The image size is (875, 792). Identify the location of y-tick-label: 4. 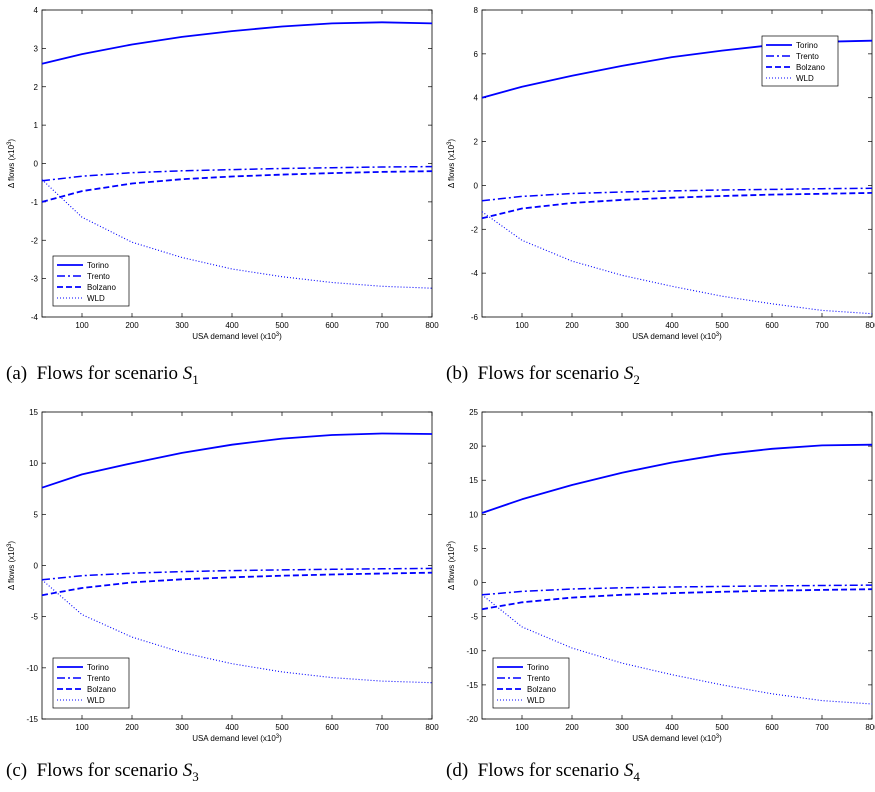
(476, 98).